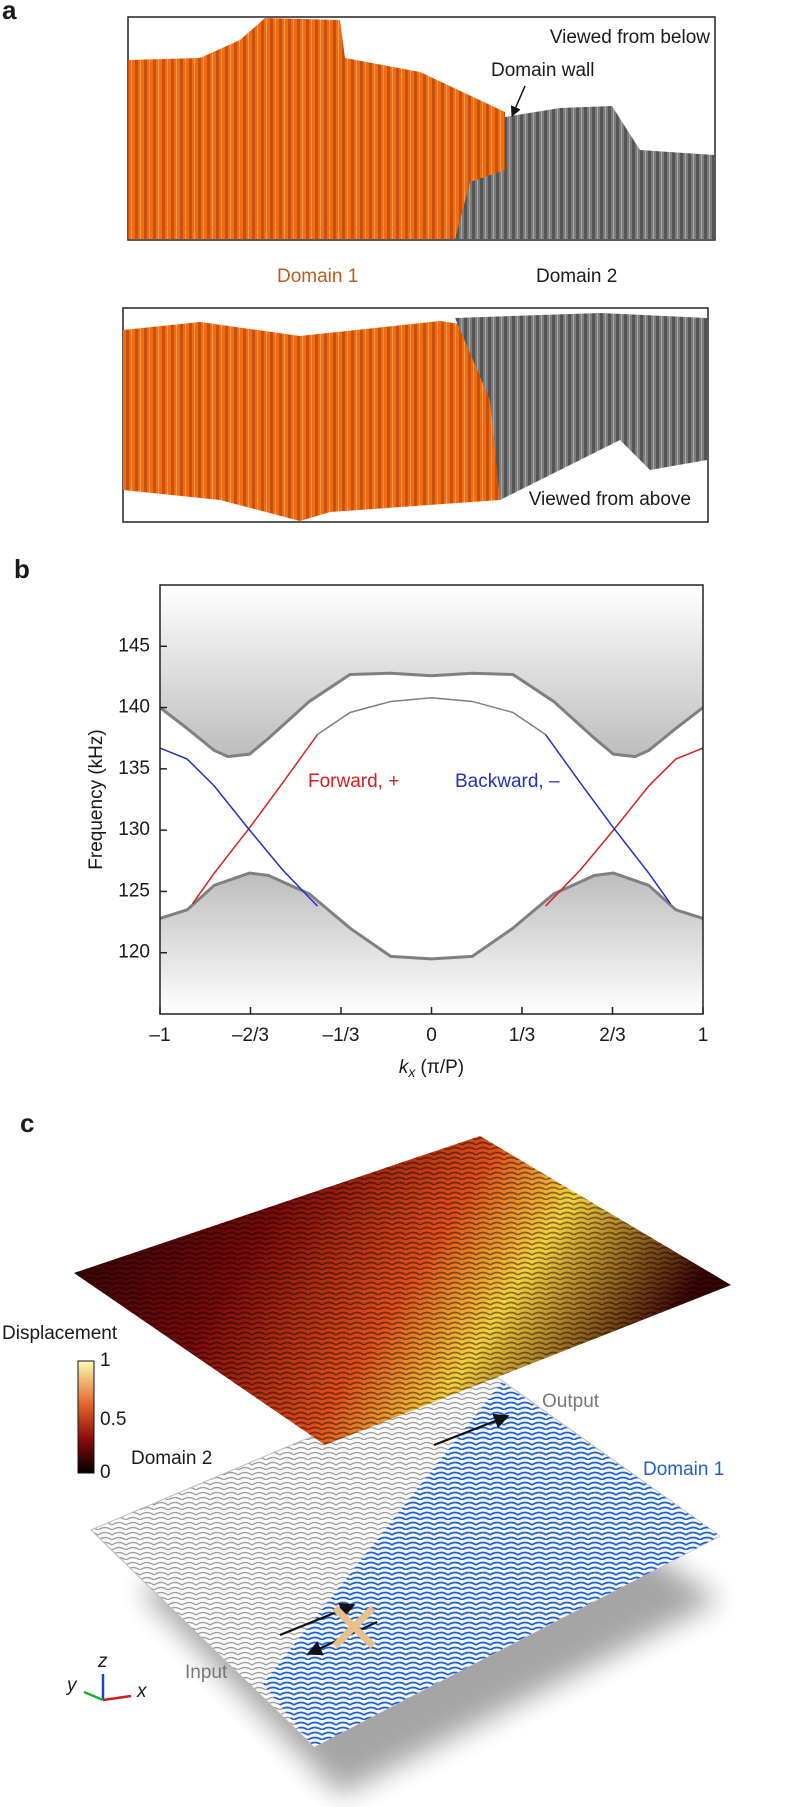 The image size is (788, 1807). What do you see at coordinates (159, 1035) in the screenshot?
I see `x-tick-label: –1` at bounding box center [159, 1035].